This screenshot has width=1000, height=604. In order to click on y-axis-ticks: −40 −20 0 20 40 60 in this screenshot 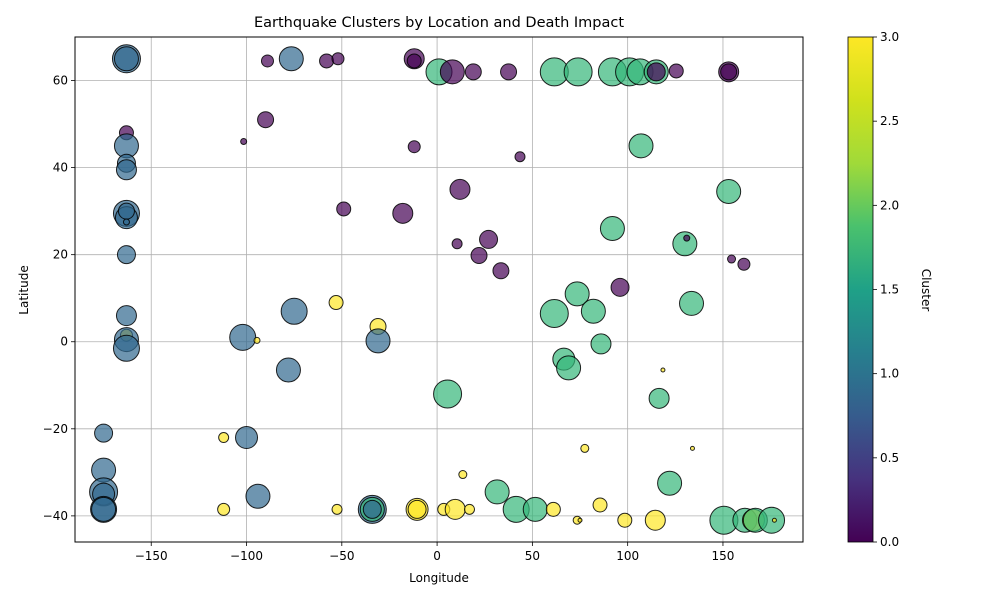, I will do `click(59, 298)`.